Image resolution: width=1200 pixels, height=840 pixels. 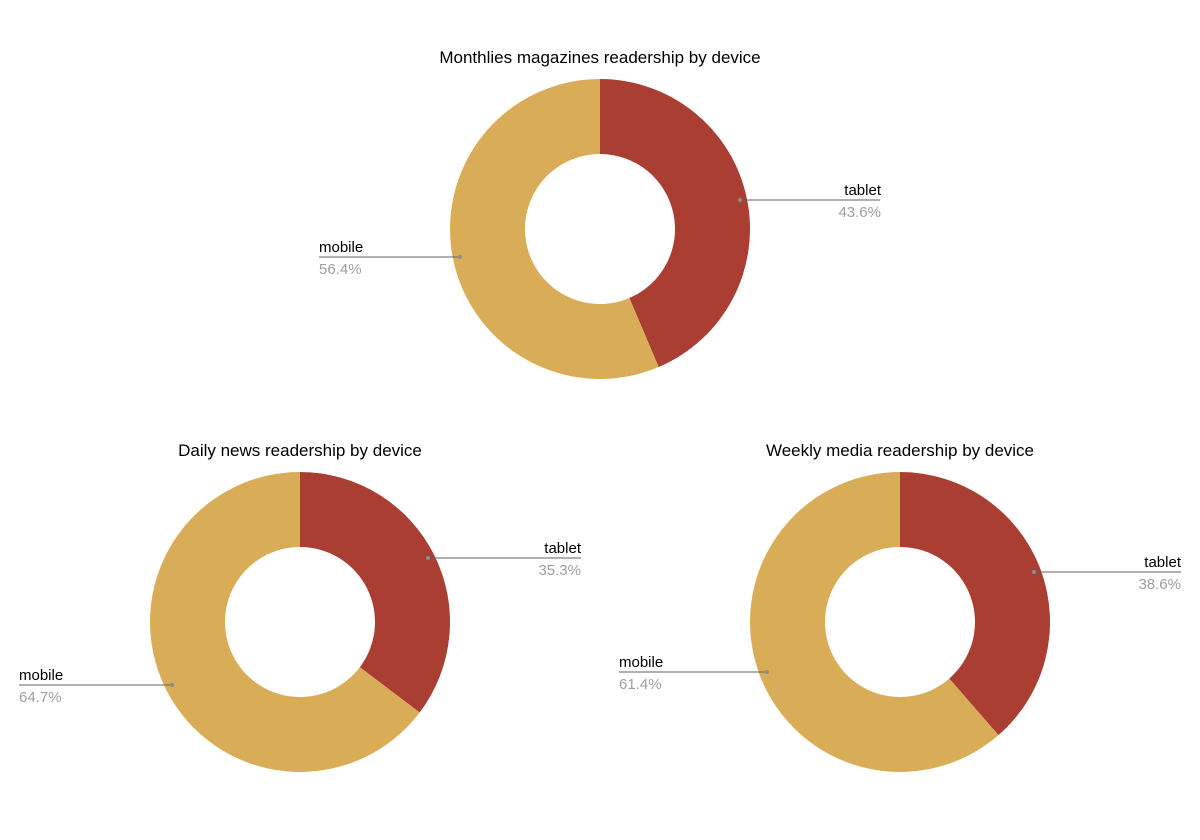 I want to click on value-label-tablet: 35.3%, so click(x=559, y=570).